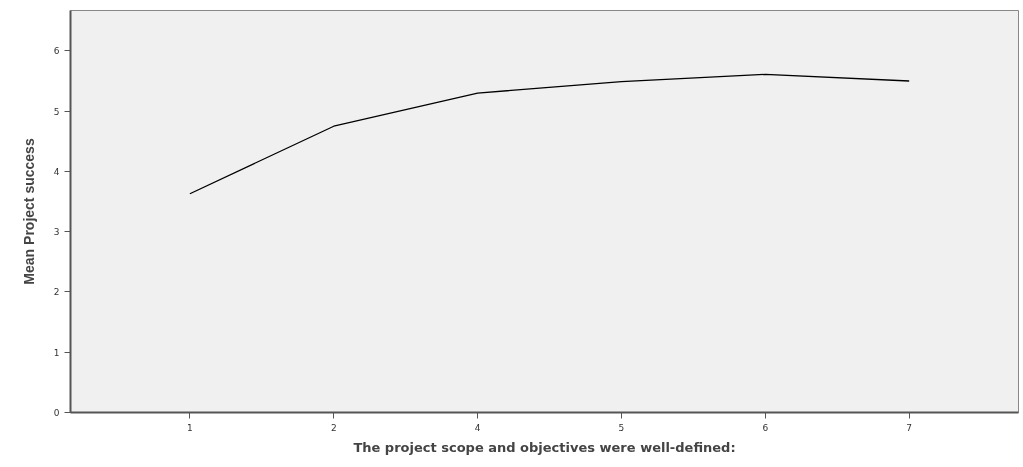 This screenshot has width=1023, height=467. What do you see at coordinates (56, 171) in the screenshot?
I see `y-tick-label: 4` at bounding box center [56, 171].